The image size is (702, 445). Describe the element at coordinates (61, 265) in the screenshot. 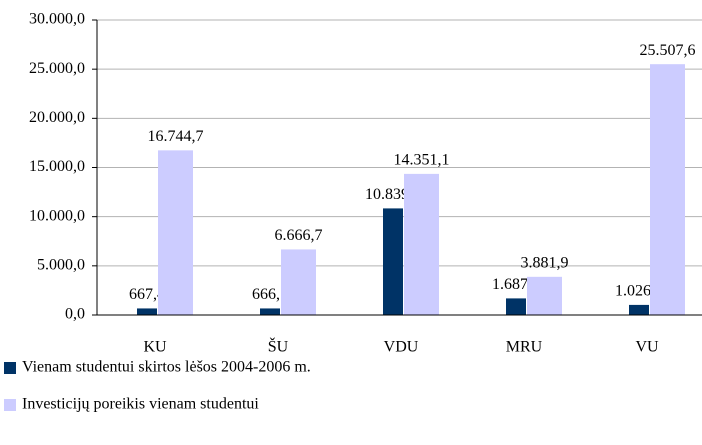

I see `y-tick-label: 5.000,0` at that location.